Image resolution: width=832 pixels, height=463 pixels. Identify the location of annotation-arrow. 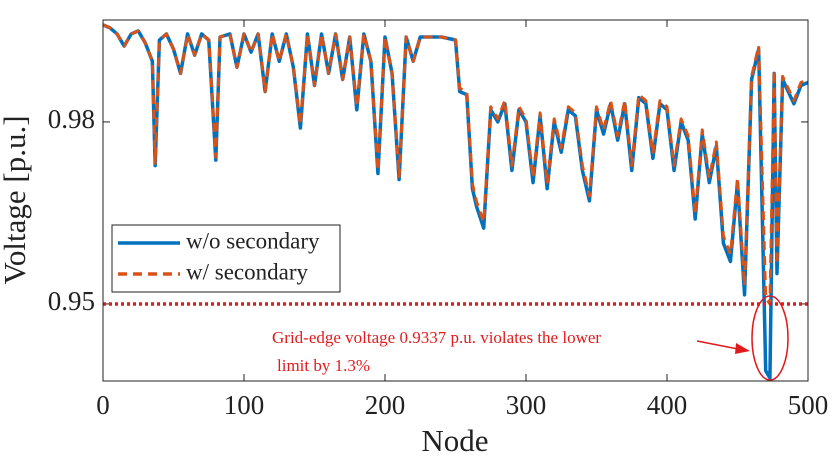
(717, 345).